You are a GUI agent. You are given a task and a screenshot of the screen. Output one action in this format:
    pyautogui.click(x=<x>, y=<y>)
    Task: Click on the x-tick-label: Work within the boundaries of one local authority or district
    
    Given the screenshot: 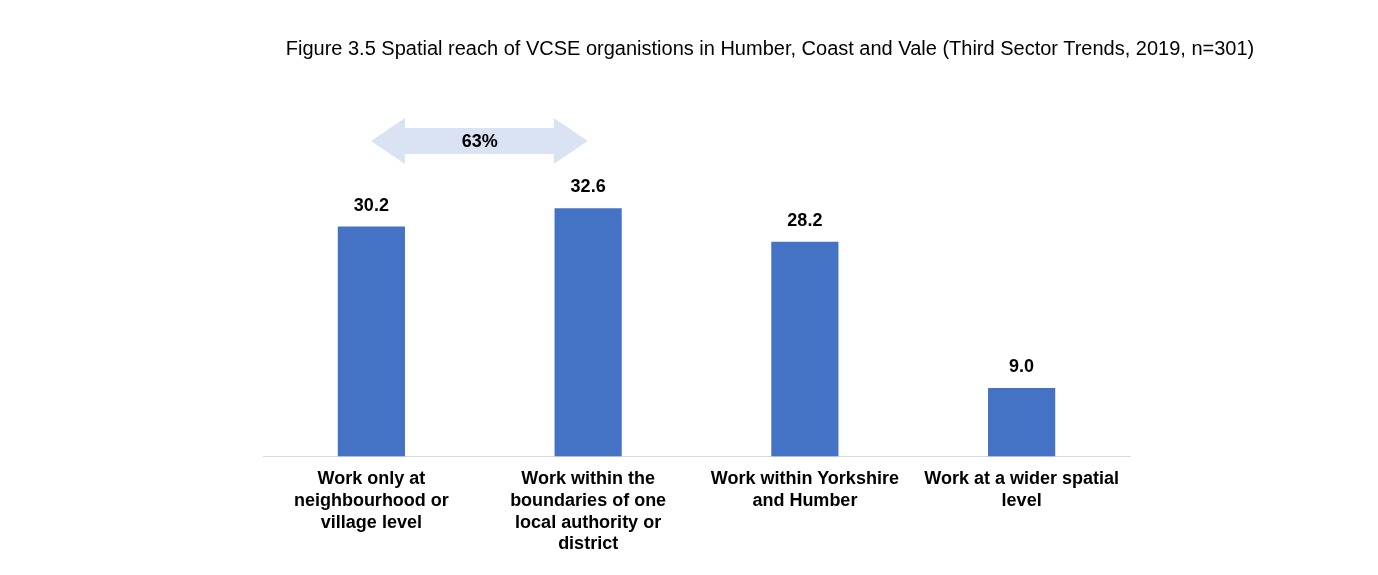 What is the action you would take?
    pyautogui.click(x=588, y=511)
    